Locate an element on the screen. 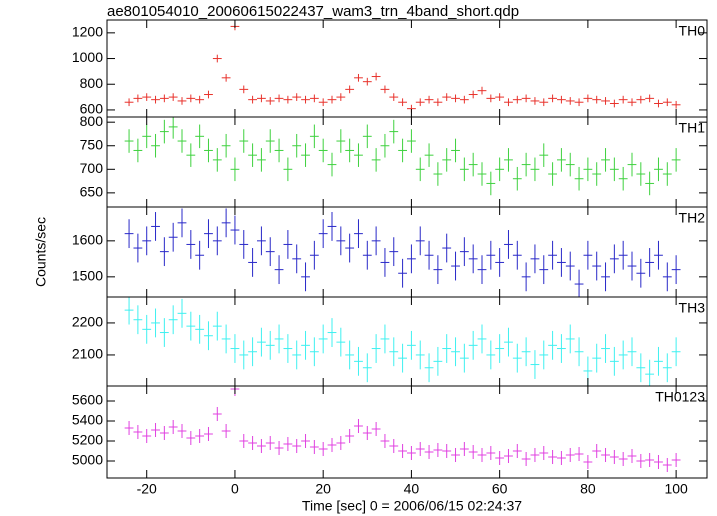 The width and height of the screenshot is (717, 516). x-tick-label: 100 is located at coordinates (676, 489).